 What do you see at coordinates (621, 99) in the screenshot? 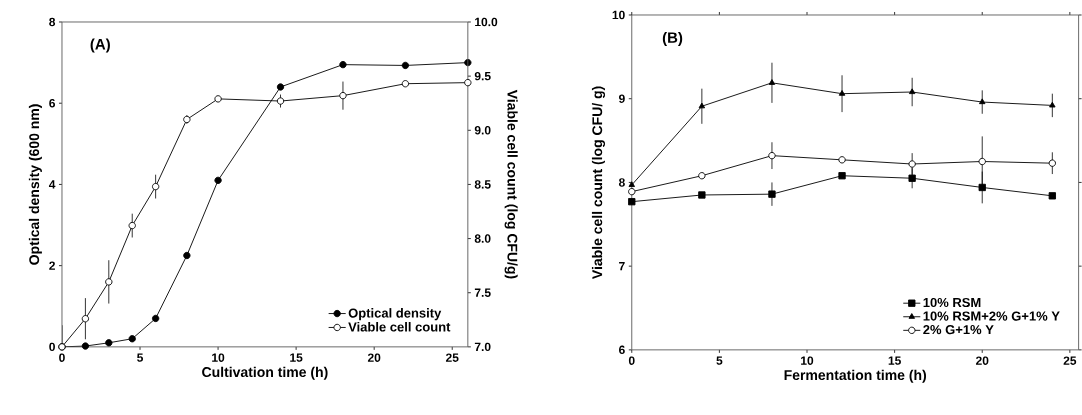
I see `y-tick-label: 9` at bounding box center [621, 99].